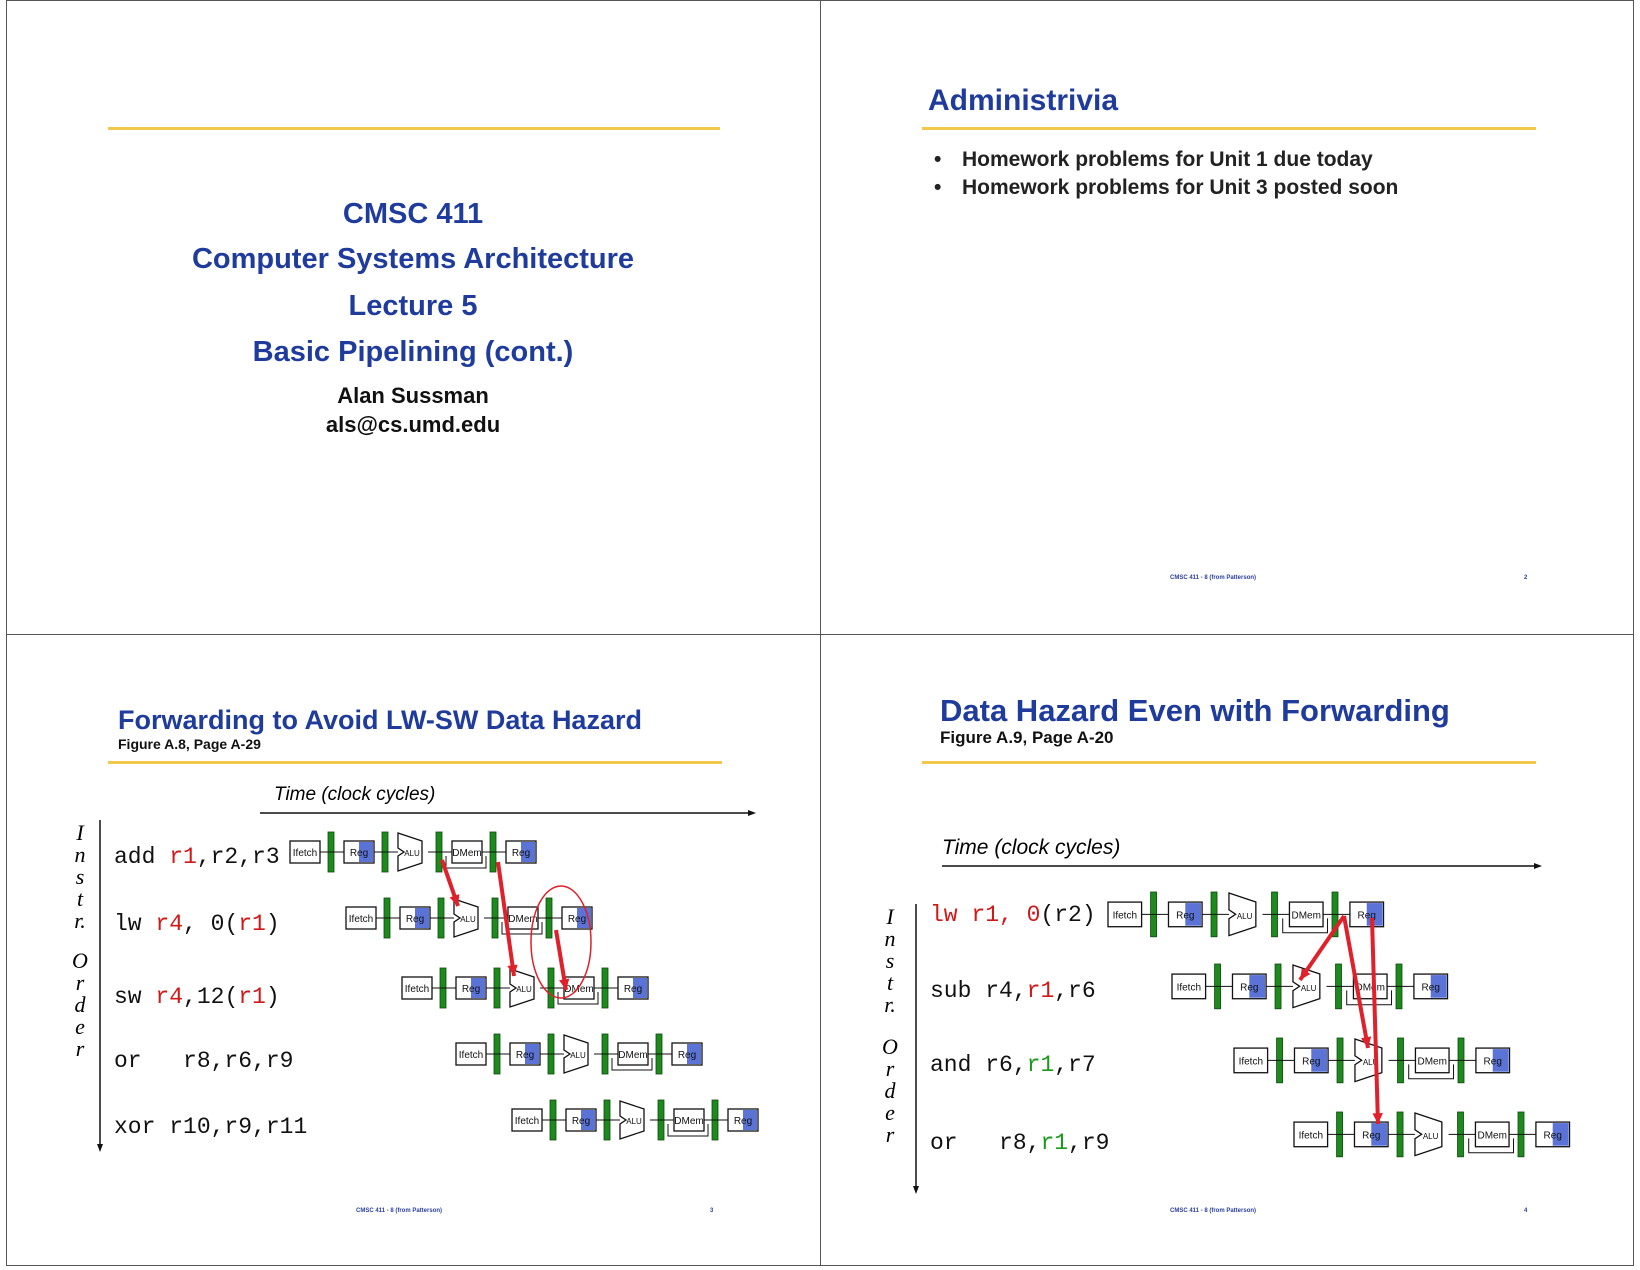  What do you see at coordinates (1195, 710) in the screenshot?
I see `slide-title: Data Hazard Even with Forwarding` at bounding box center [1195, 710].